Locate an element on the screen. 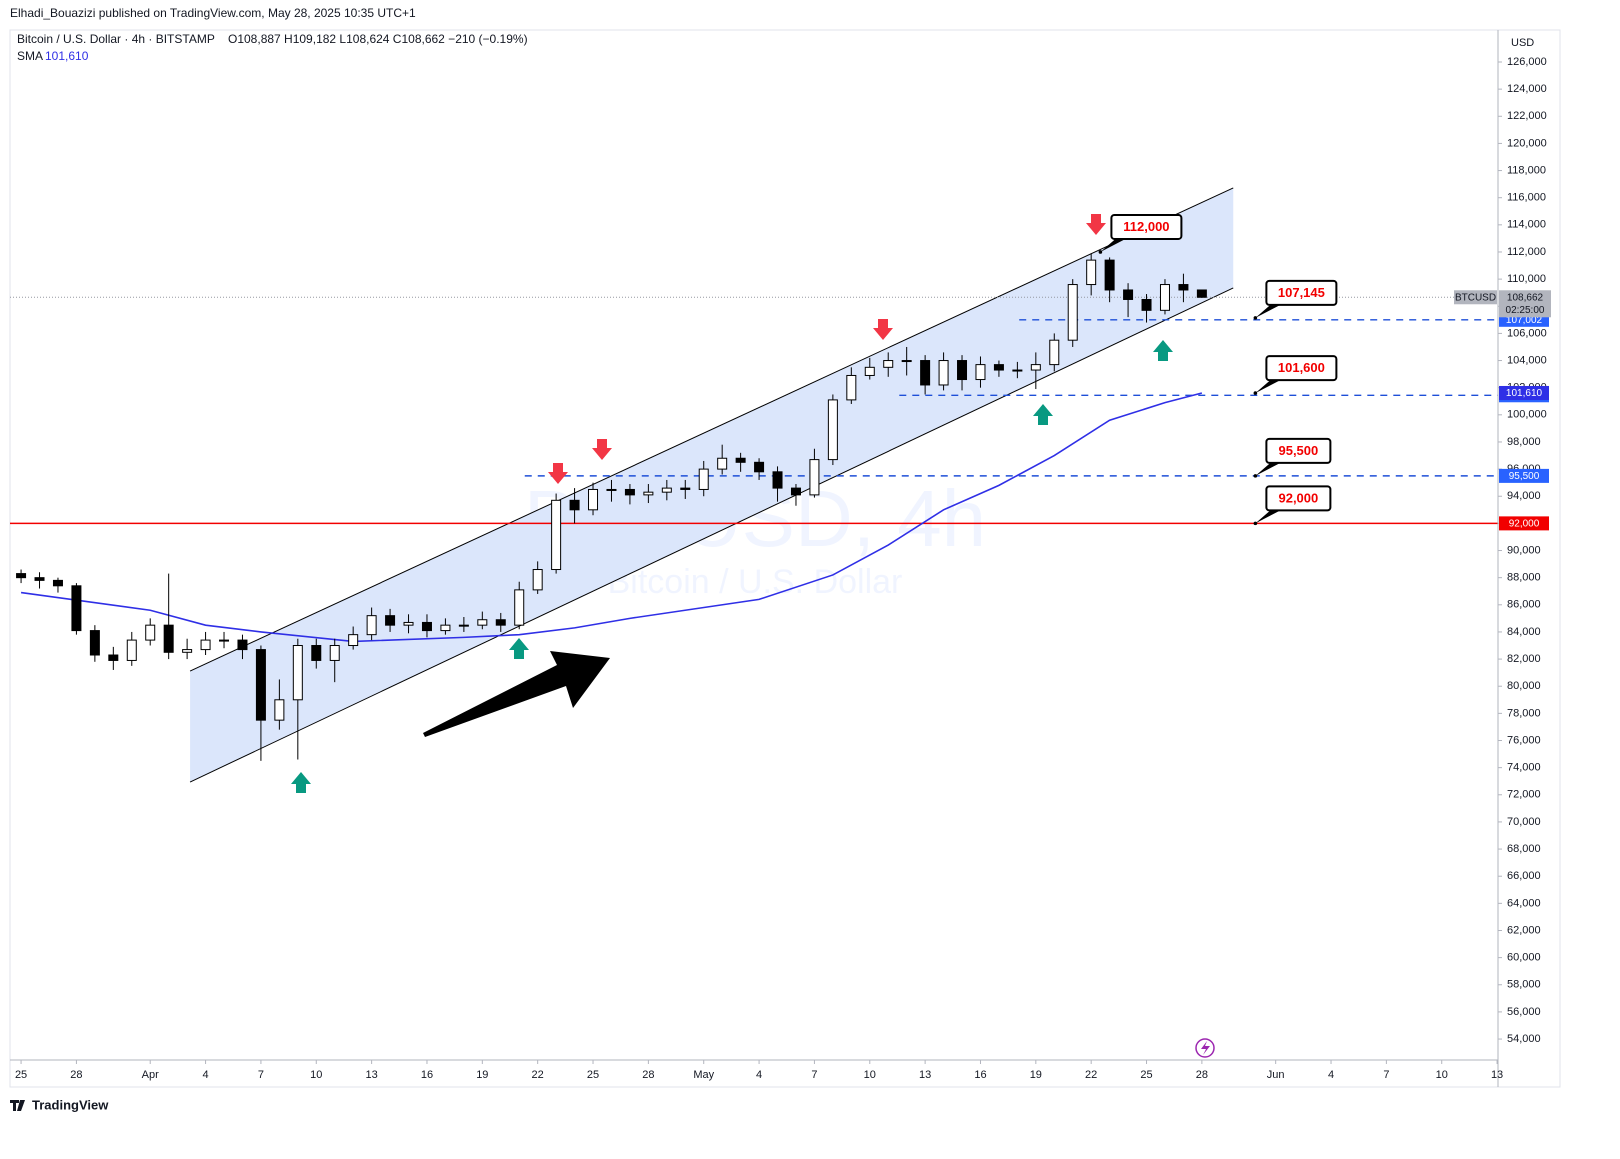  callout-label: 92,000 is located at coordinates (1298, 497).